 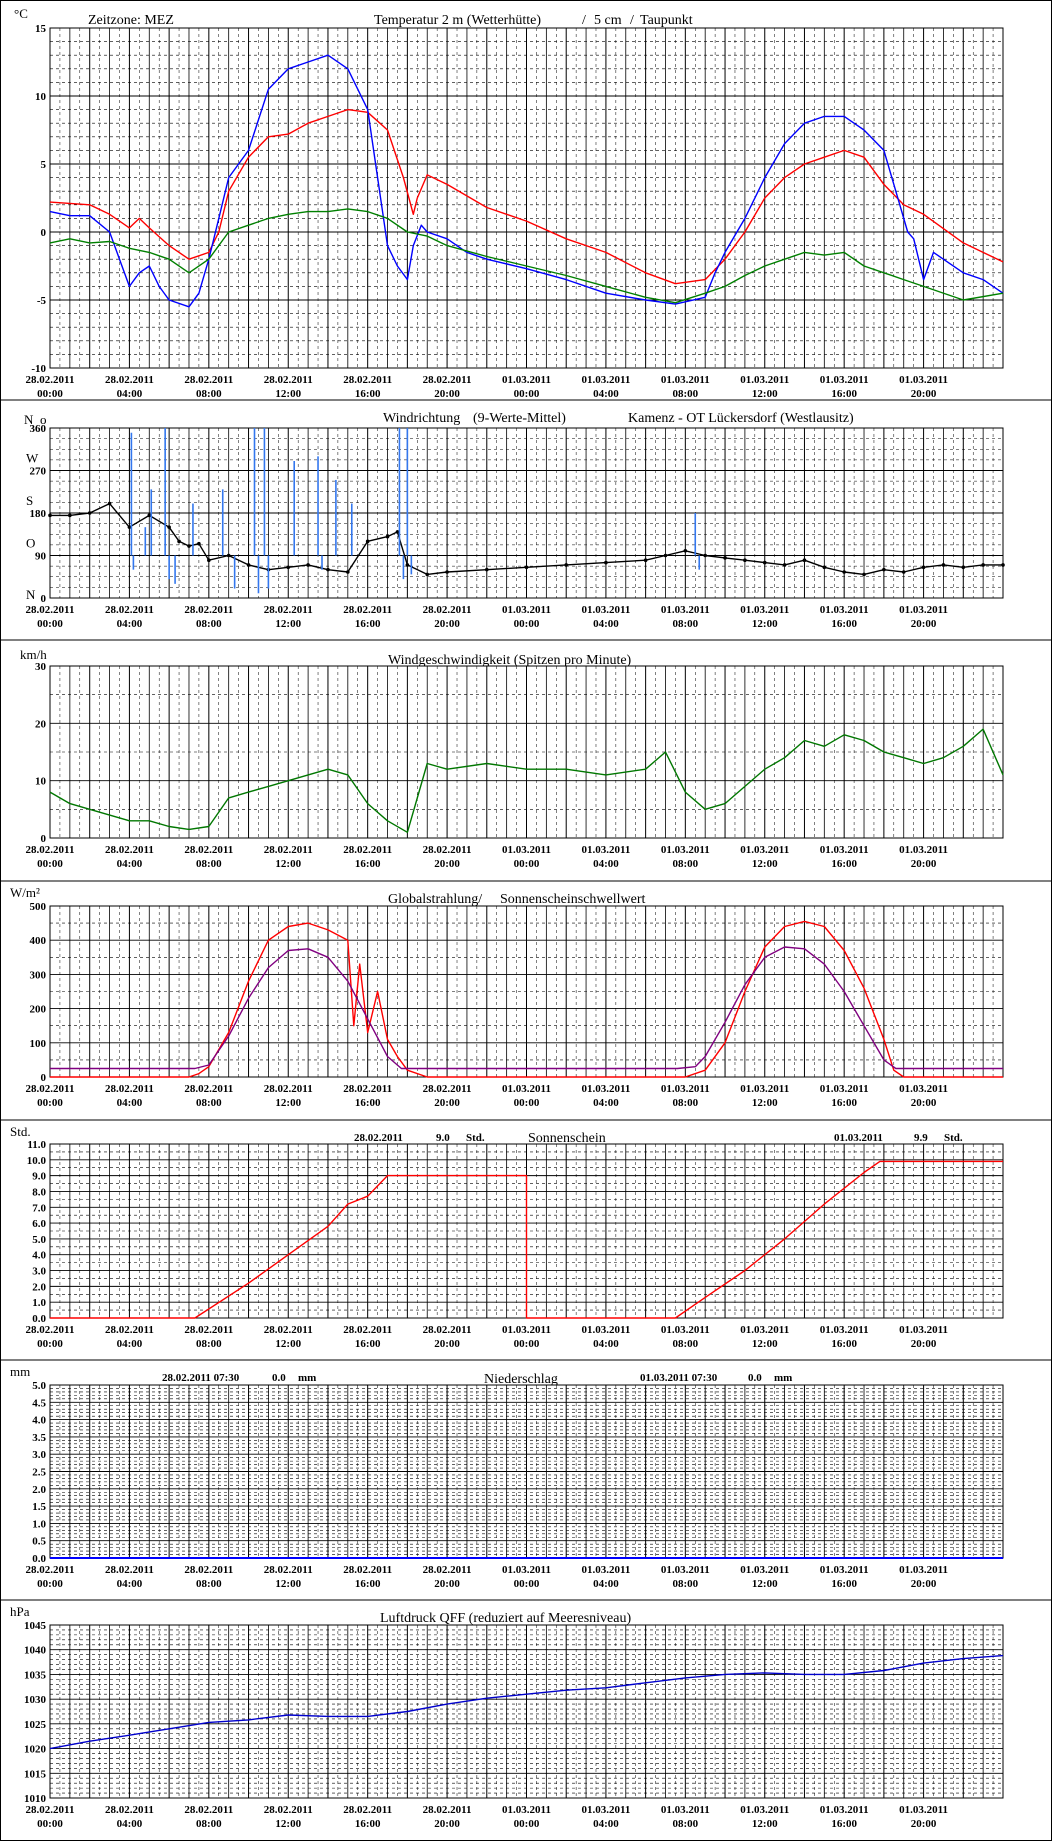 I want to click on y-tick-label: 1010, so click(x=35, y=1799).